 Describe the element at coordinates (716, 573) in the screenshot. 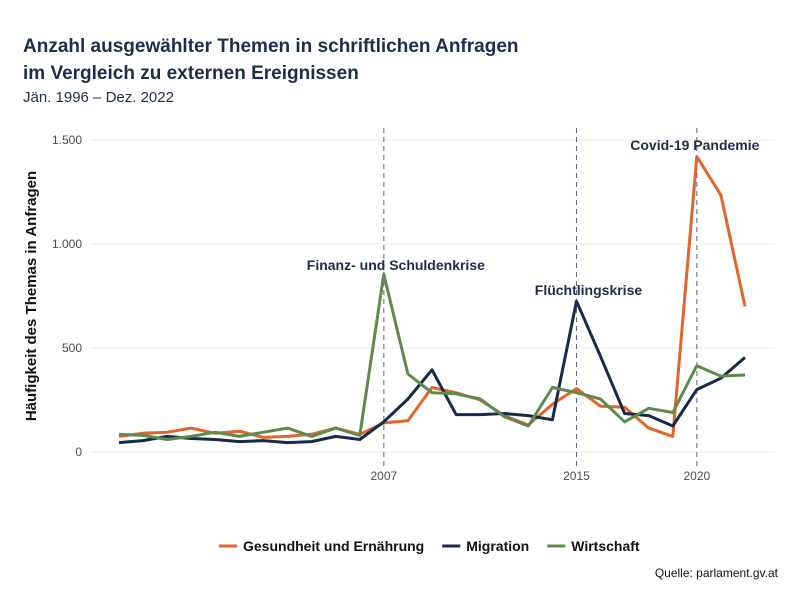

I see `source-note: Quelle: parlament.gv.at` at that location.